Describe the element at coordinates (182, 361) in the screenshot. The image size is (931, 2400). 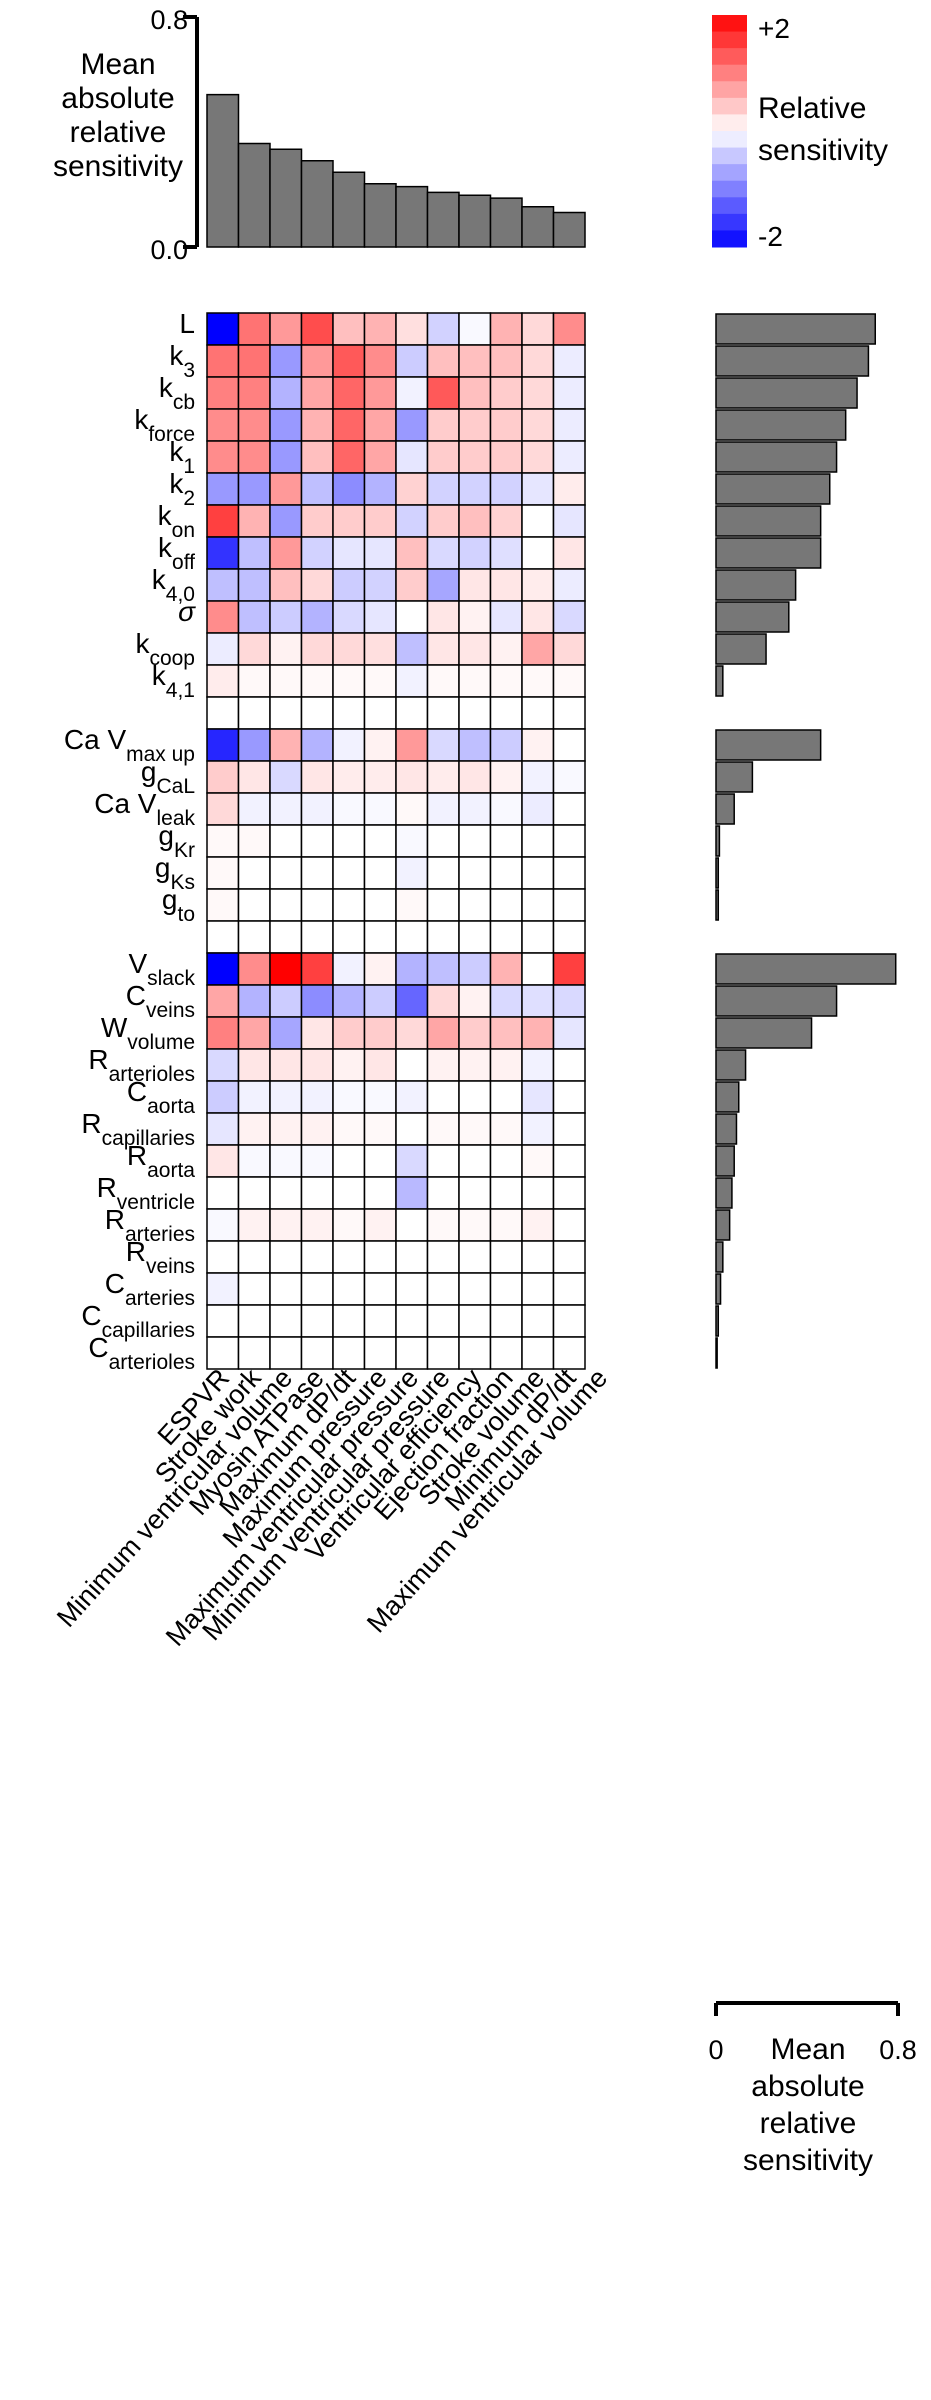
I see `row-label: k3` at that location.